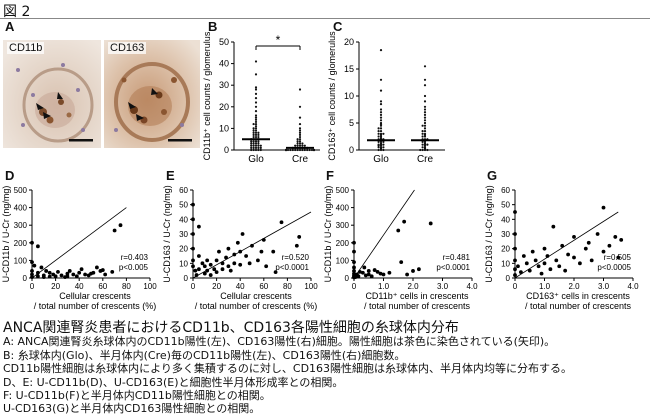 This screenshot has width=650, height=416. Describe the element at coordinates (413, 286) in the screenshot. I see `x-tick-label: 2.0` at that location.